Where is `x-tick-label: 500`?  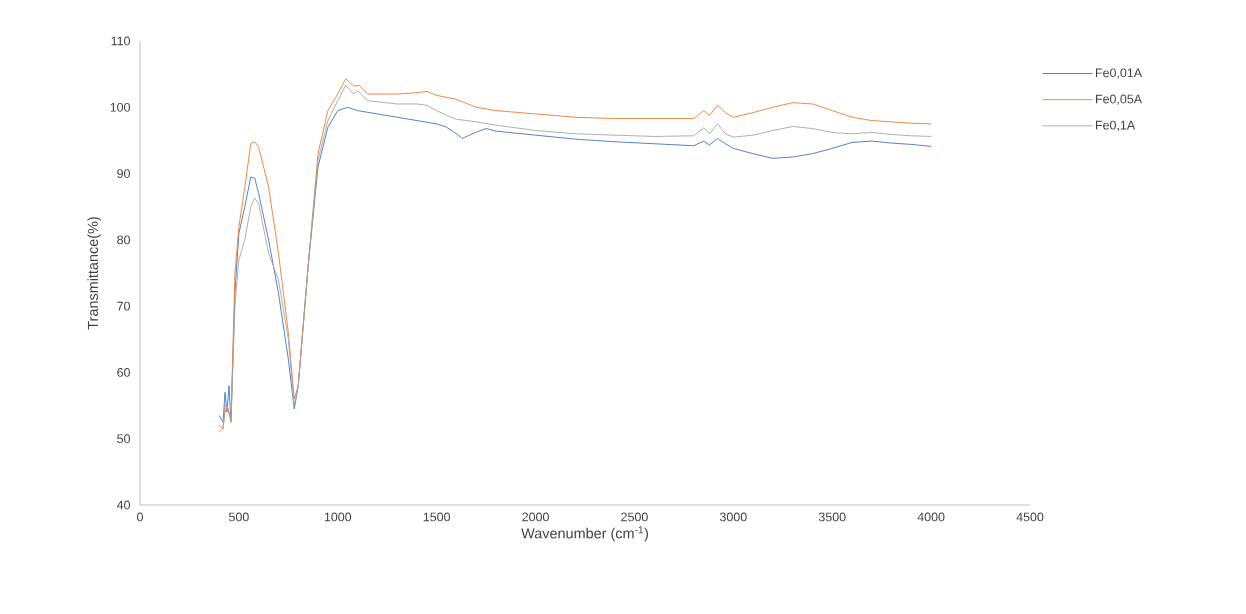
x-tick-label: 500 is located at coordinates (239, 517).